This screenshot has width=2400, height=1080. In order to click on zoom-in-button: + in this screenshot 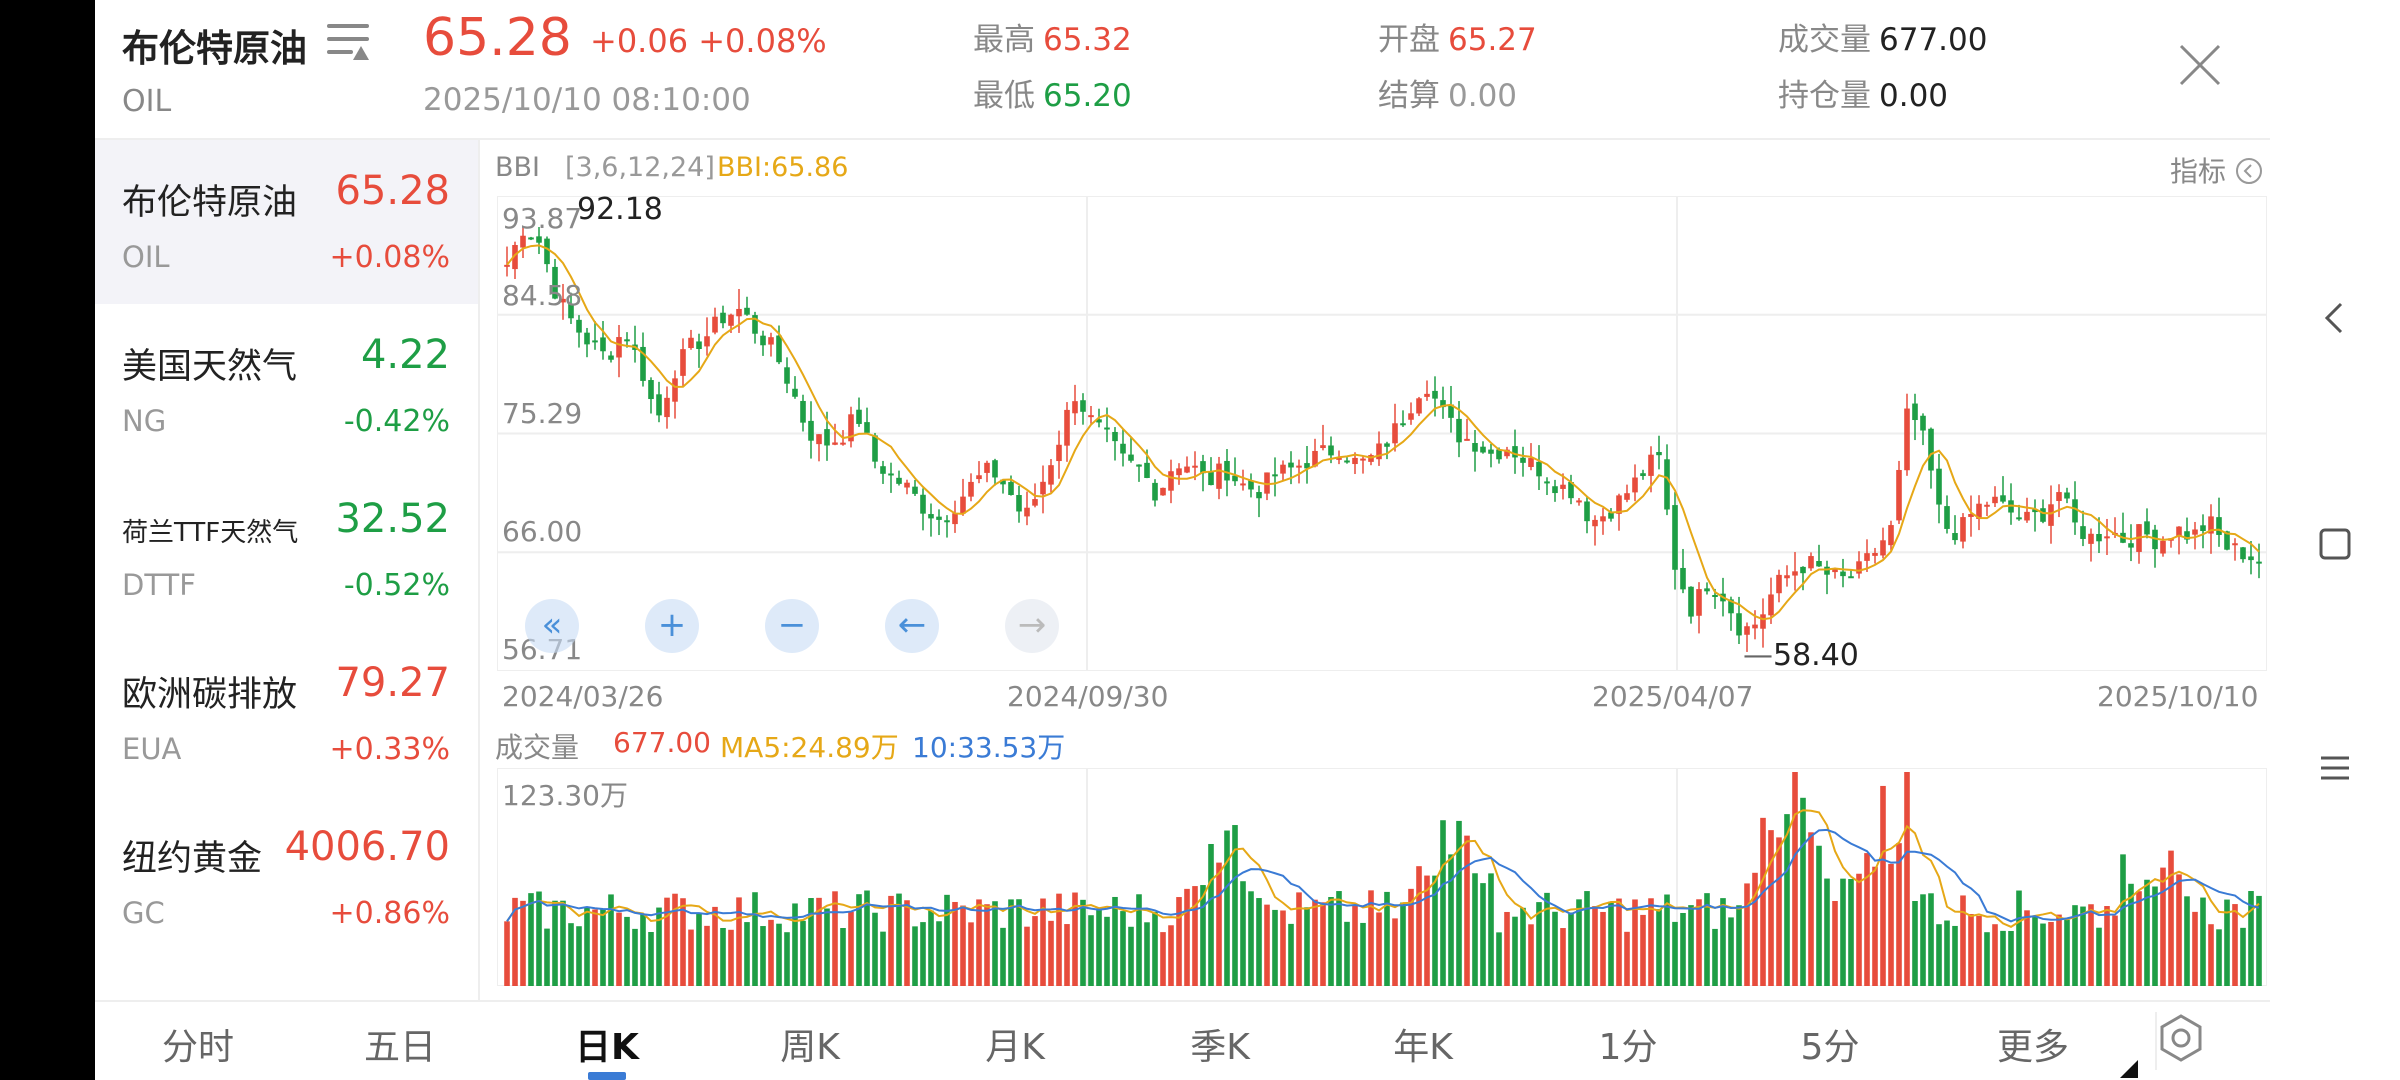, I will do `click(672, 626)`.